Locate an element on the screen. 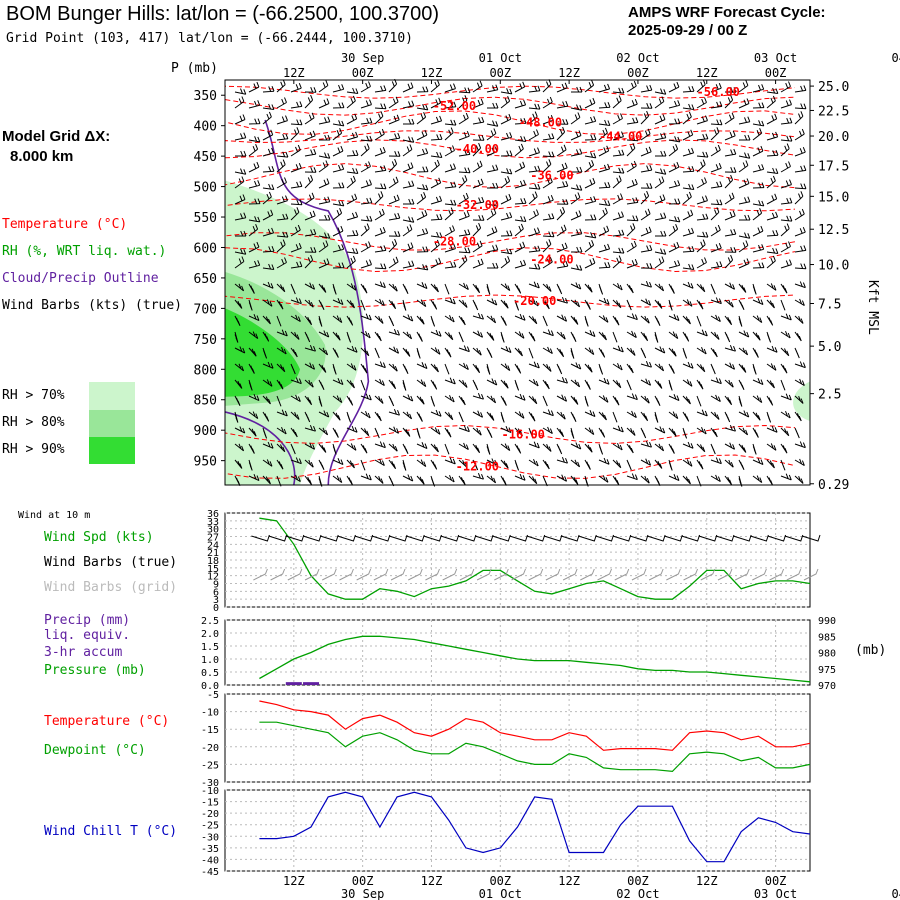 This screenshot has width=900, height=900. wind10m-panel-y-tick-label: 3 is located at coordinates (216, 600).